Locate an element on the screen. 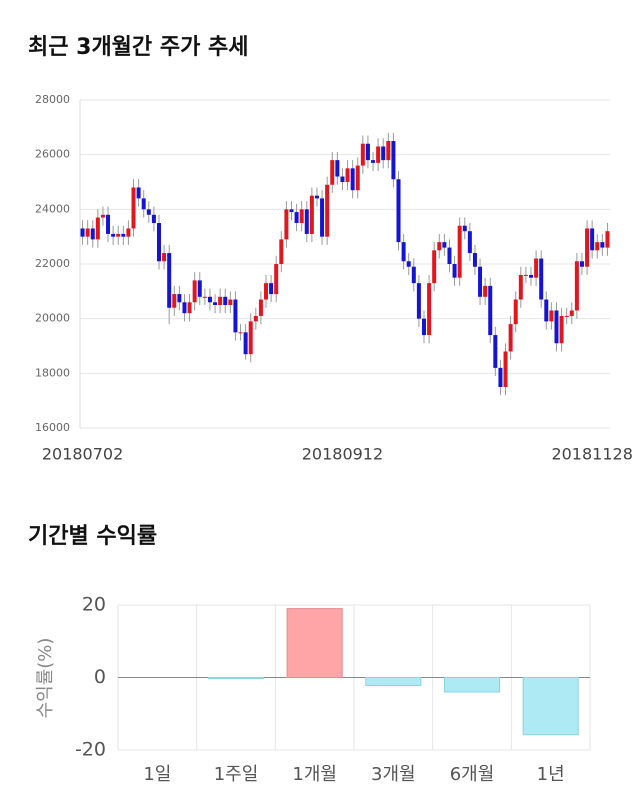 The height and width of the screenshot is (810, 640). y-tick-label: 20000 is located at coordinates (52, 318).